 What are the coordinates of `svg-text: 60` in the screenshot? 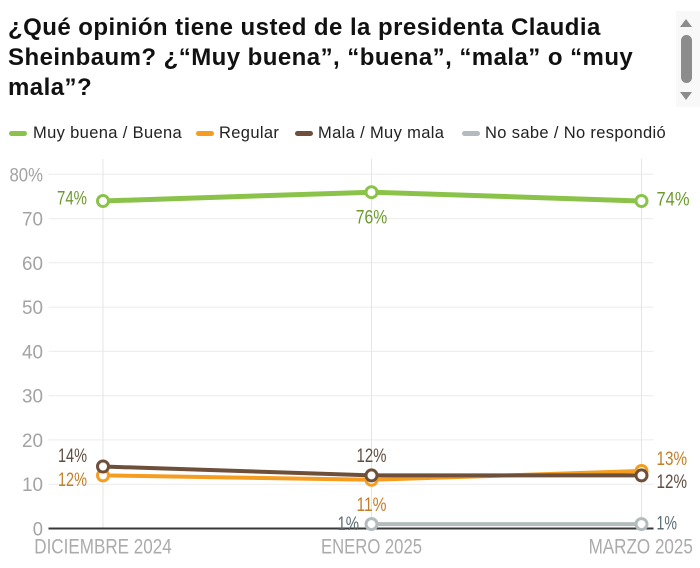 It's located at (32, 264).